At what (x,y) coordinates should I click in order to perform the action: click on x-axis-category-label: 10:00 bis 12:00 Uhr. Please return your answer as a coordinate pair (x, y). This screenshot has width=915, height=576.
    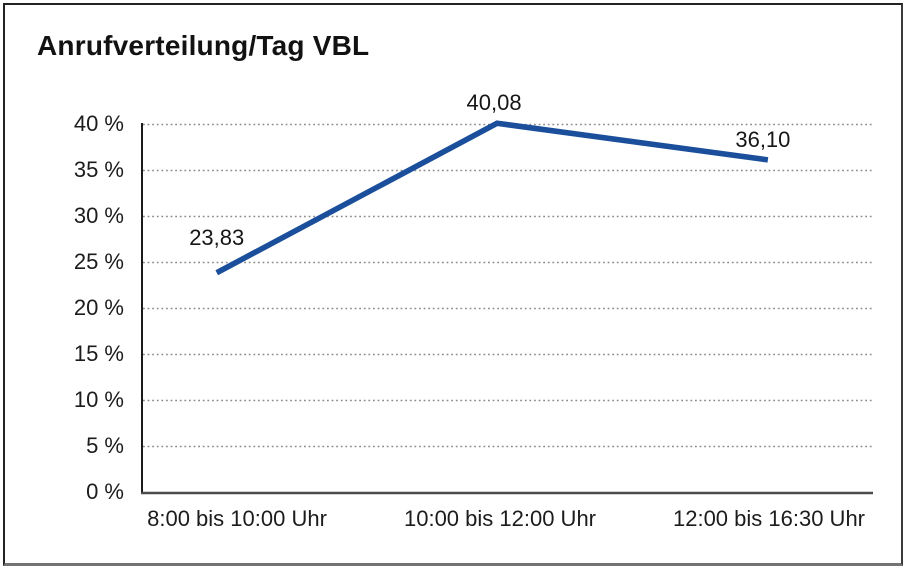
    Looking at the image, I should click on (500, 518).